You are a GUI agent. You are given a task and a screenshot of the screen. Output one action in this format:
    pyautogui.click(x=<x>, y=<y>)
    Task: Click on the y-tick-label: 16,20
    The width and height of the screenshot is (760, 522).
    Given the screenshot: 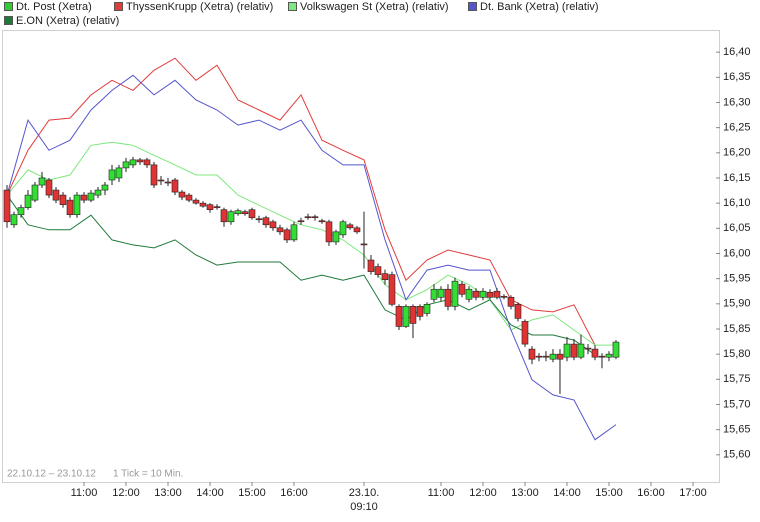 What is the action you would take?
    pyautogui.click(x=737, y=153)
    